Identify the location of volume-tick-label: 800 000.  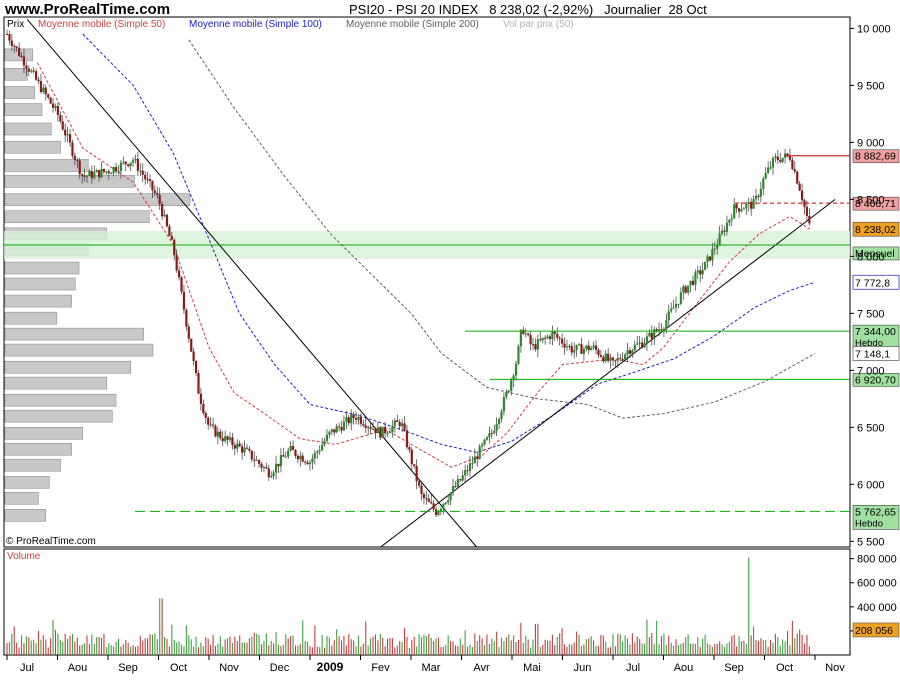
(877, 560).